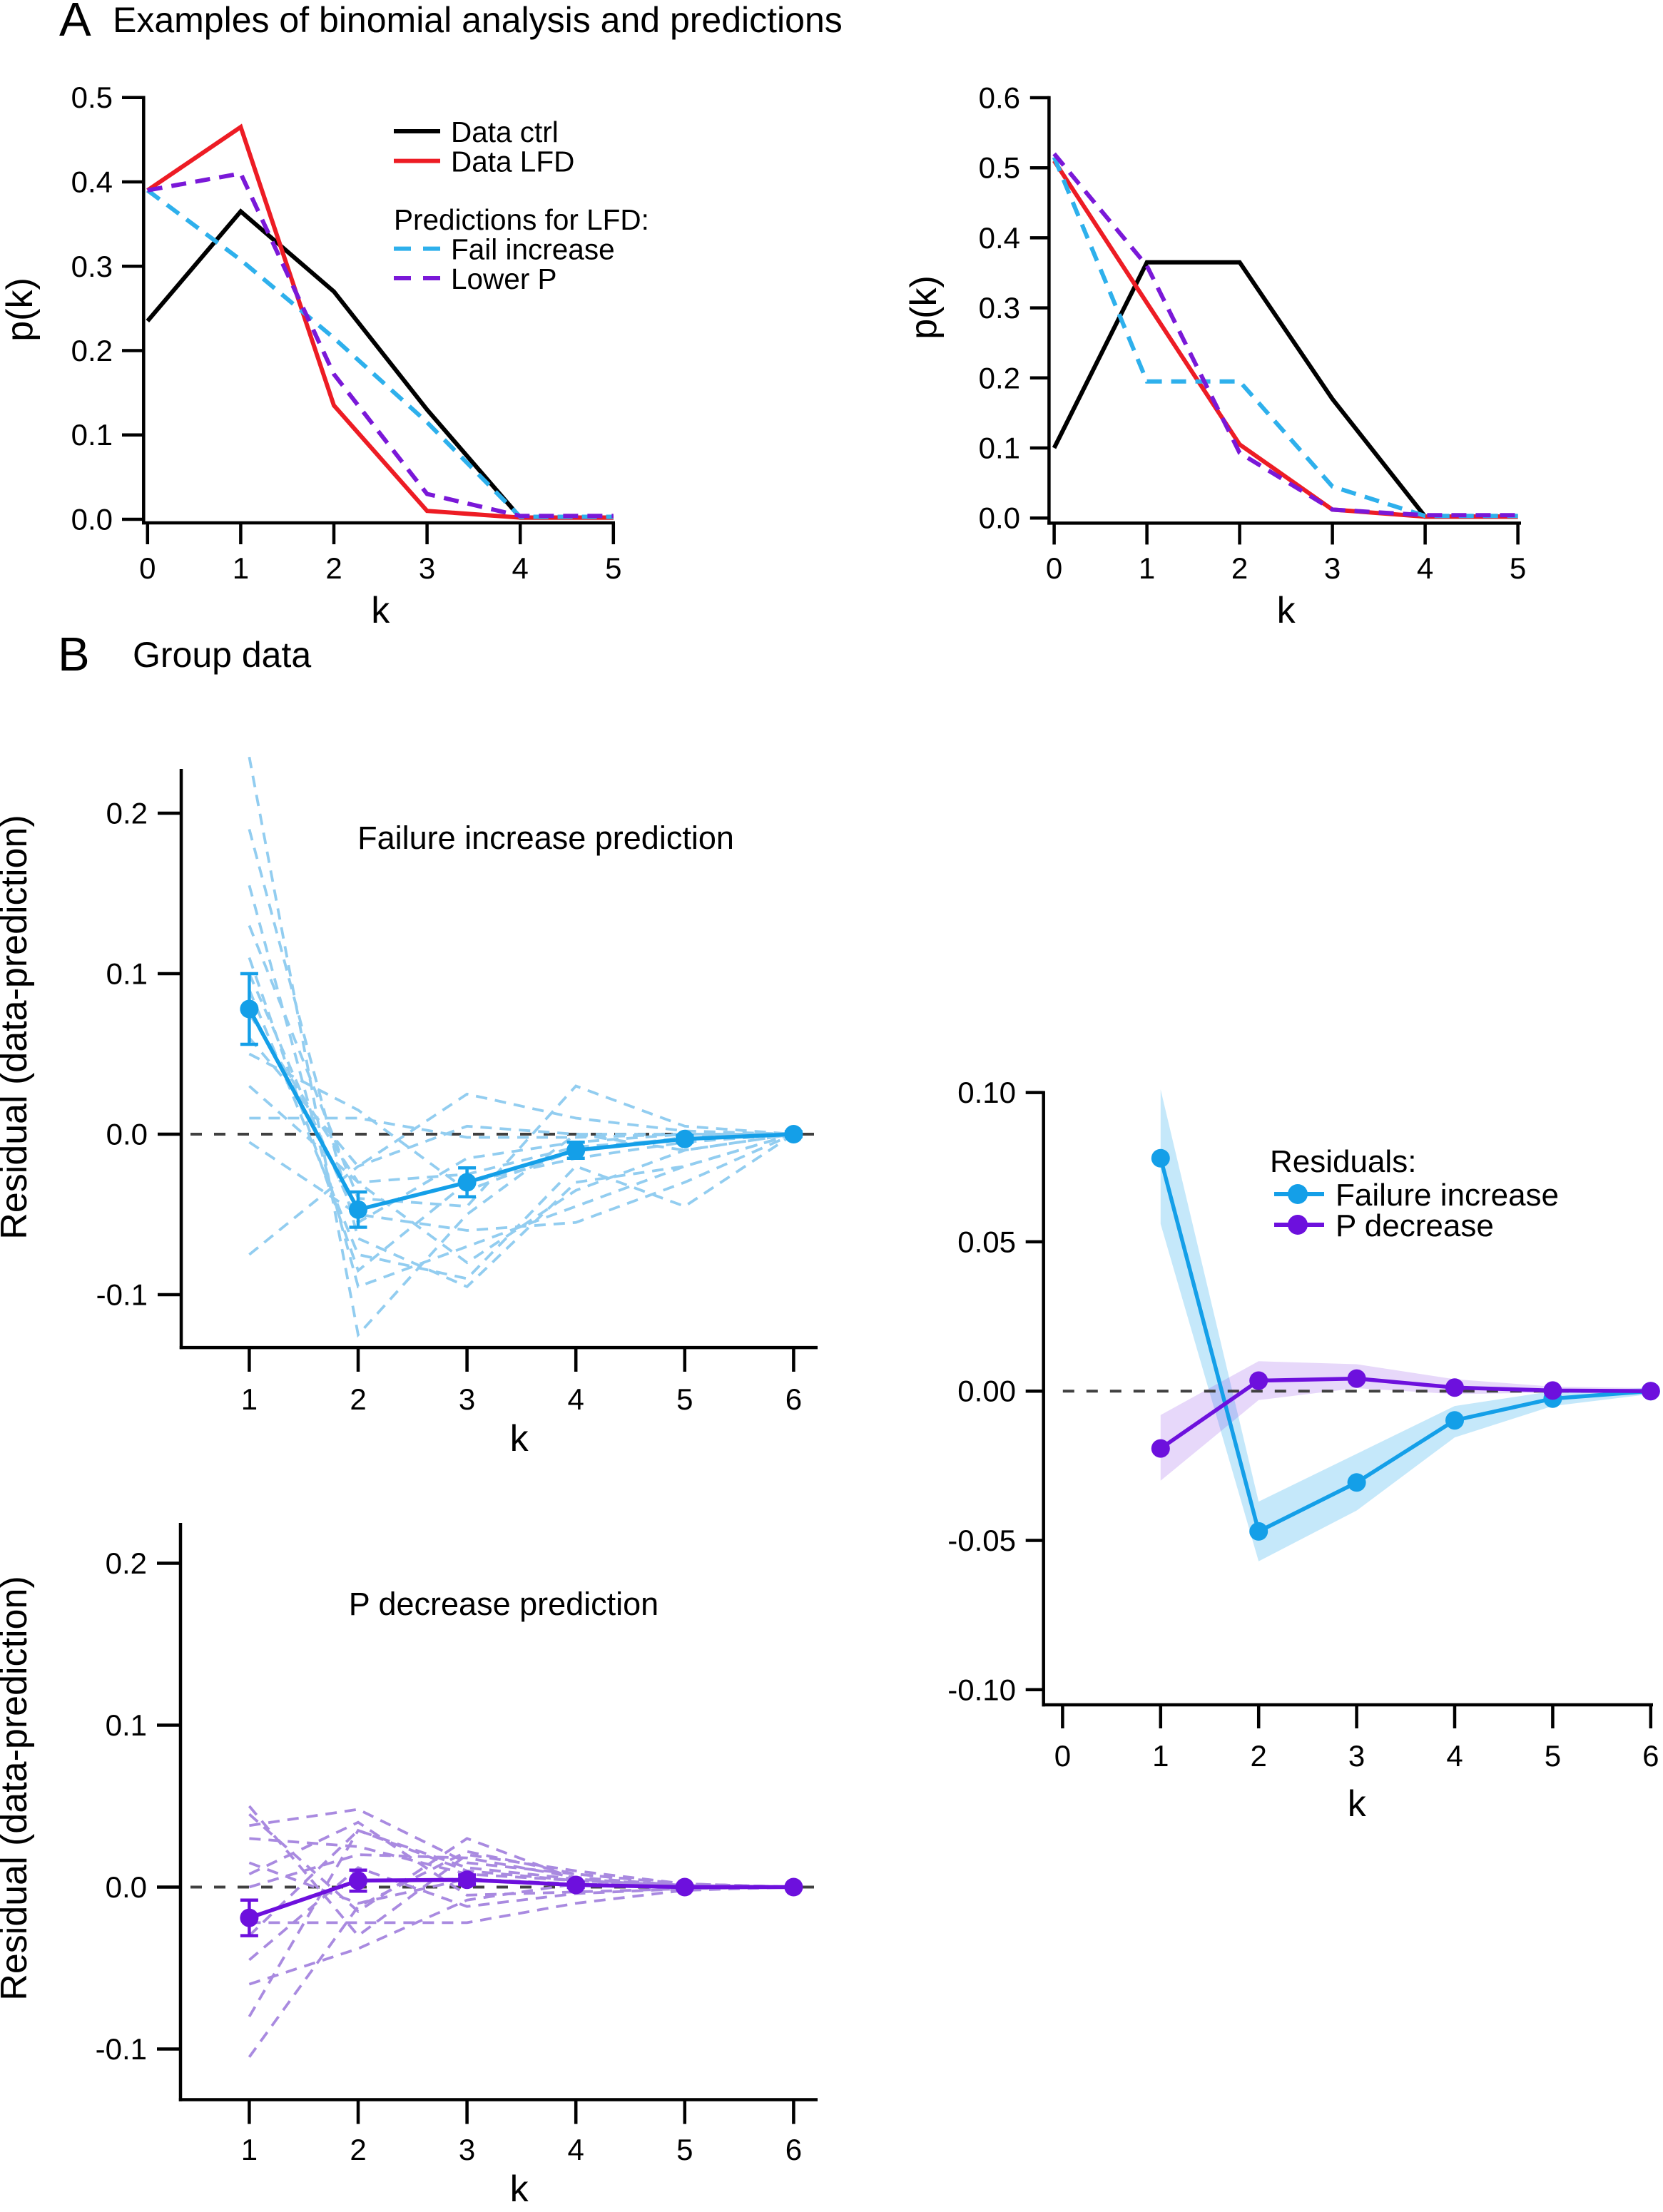 This screenshot has height=2212, width=1663. Describe the element at coordinates (999, 98) in the screenshot. I see `svg-text: 0.6` at that location.